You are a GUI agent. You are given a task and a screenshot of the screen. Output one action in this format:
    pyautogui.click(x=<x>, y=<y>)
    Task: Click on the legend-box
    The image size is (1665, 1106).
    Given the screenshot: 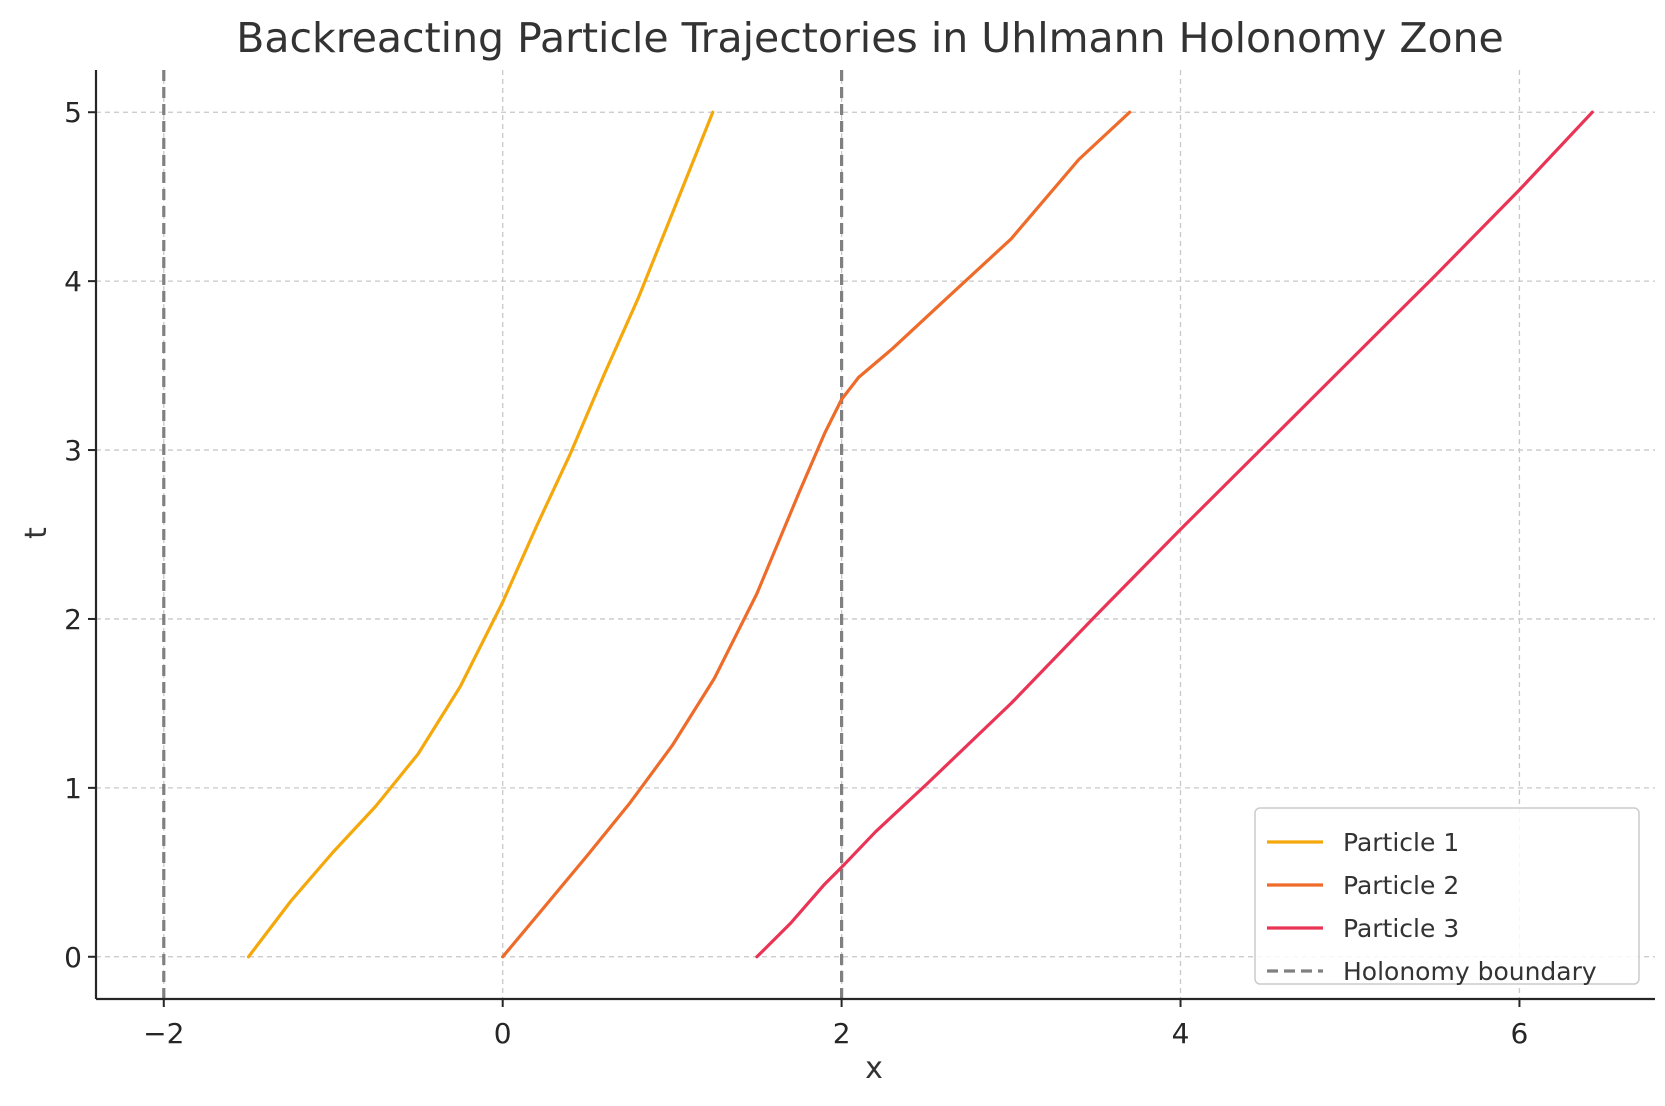 What is the action you would take?
    pyautogui.click(x=1447, y=896)
    